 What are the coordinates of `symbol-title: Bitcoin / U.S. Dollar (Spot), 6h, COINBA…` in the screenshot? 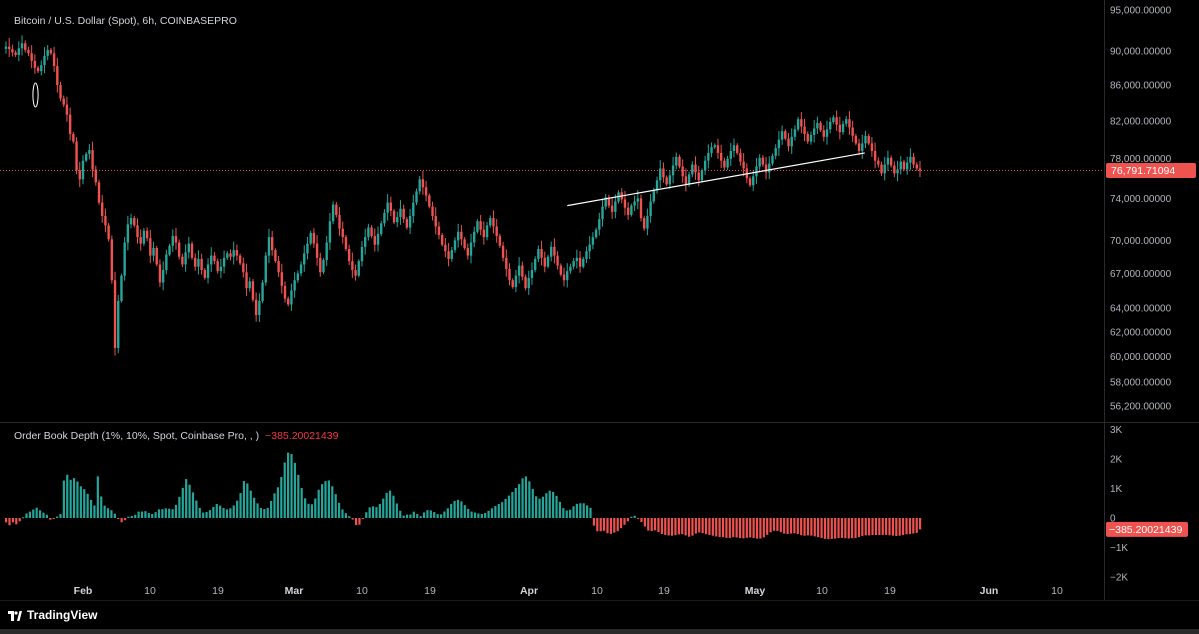 It's located at (125, 21).